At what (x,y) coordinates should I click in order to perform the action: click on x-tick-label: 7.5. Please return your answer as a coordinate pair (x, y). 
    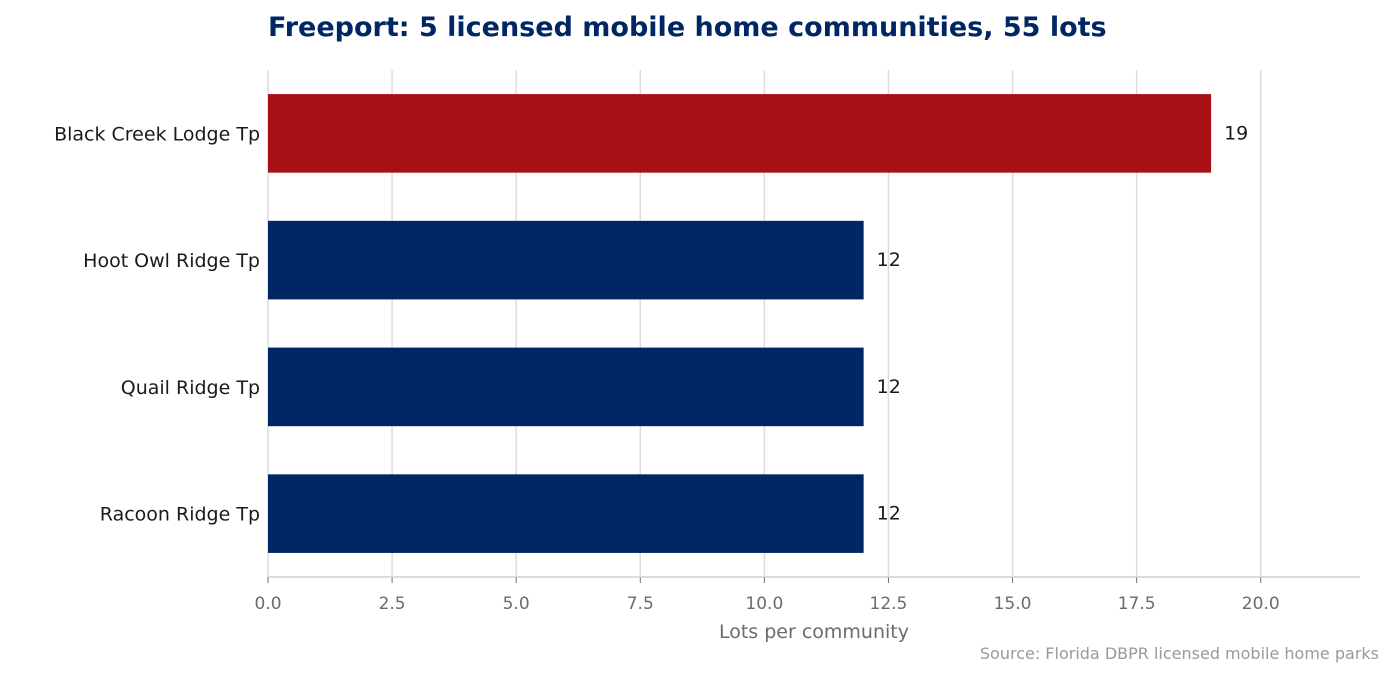
    Looking at the image, I should click on (640, 604).